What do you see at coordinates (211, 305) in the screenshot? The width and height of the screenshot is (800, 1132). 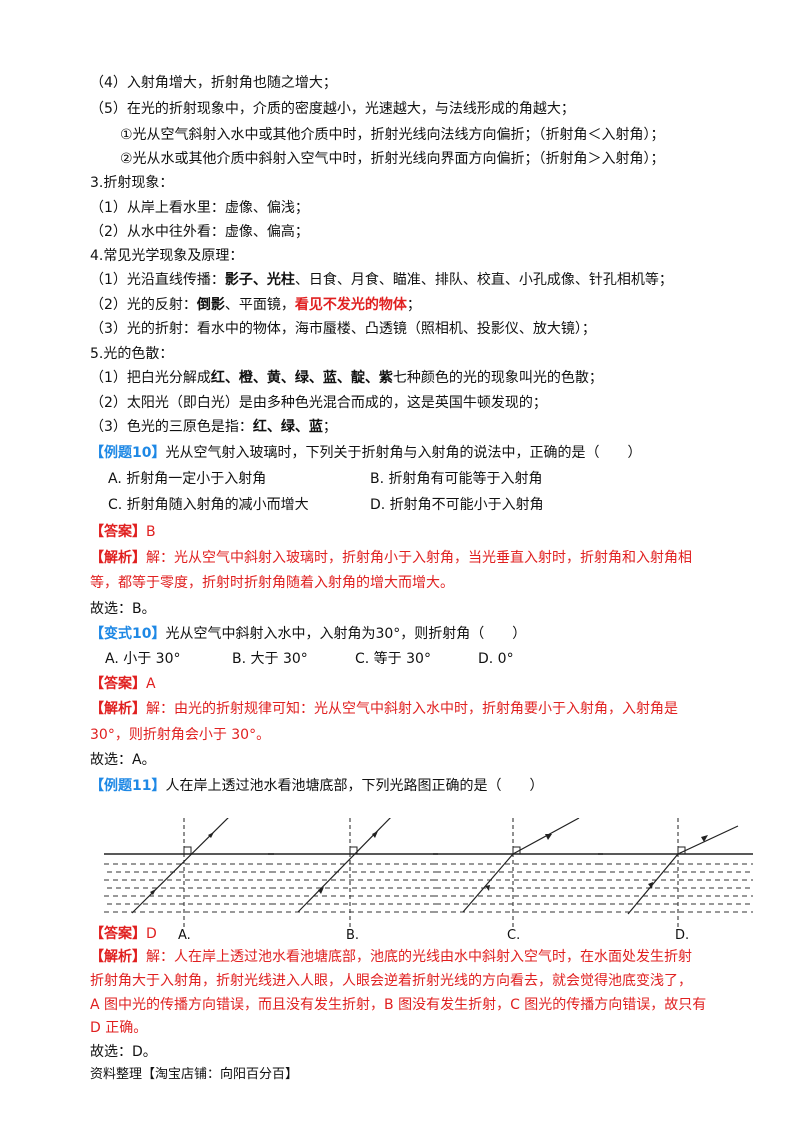 I see `bold-text: 倒影` at bounding box center [211, 305].